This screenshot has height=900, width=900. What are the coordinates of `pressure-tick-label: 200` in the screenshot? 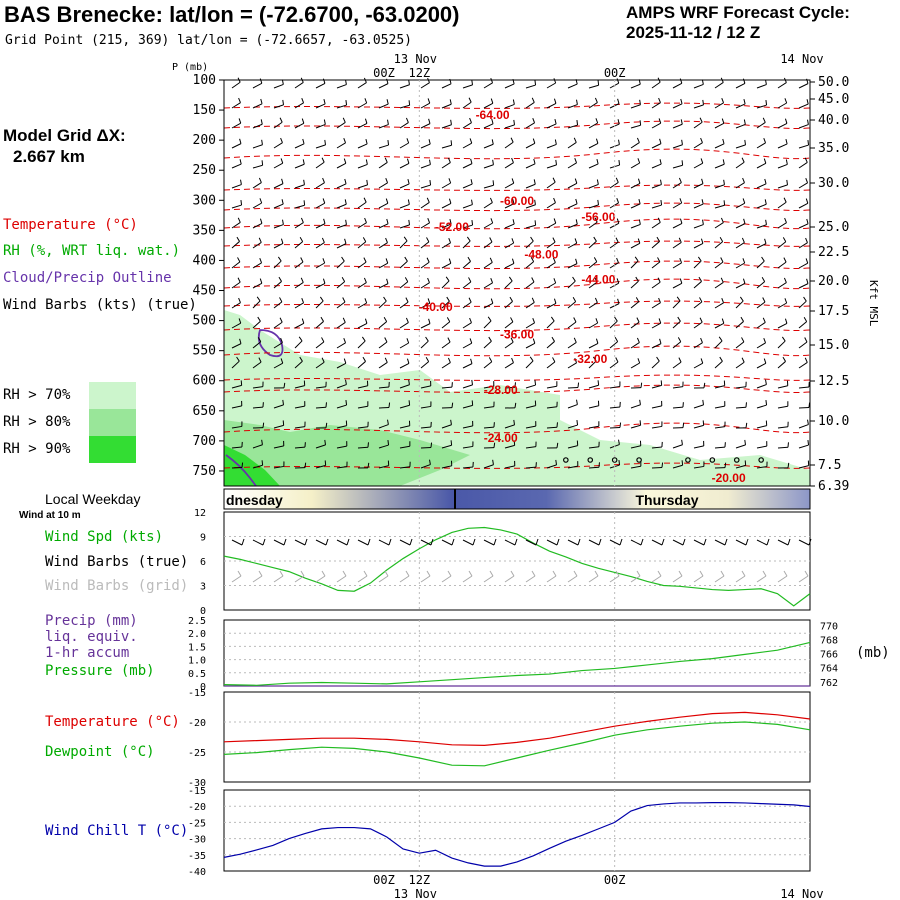 It's located at (204, 140).